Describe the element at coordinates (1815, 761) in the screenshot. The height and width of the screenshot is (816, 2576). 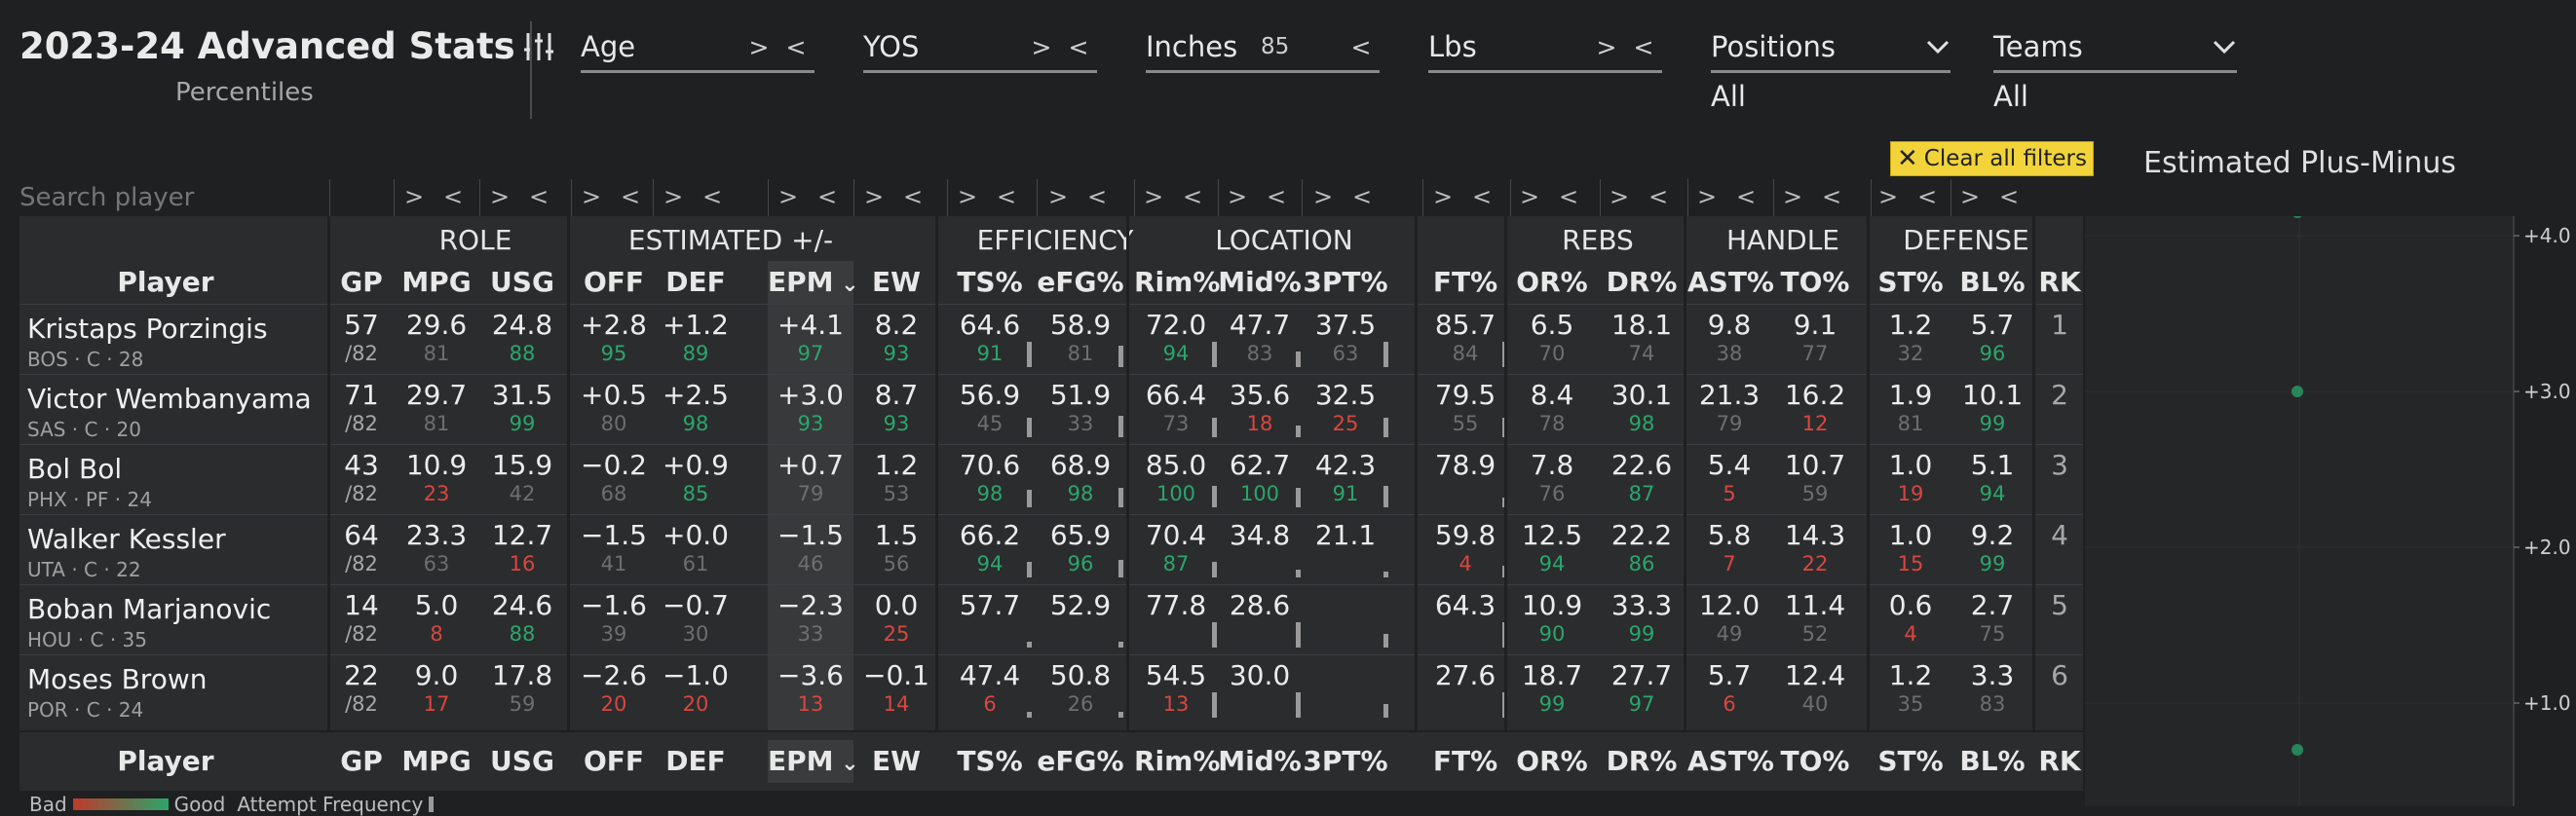
I see `footer-header-to-: TO%` at that location.